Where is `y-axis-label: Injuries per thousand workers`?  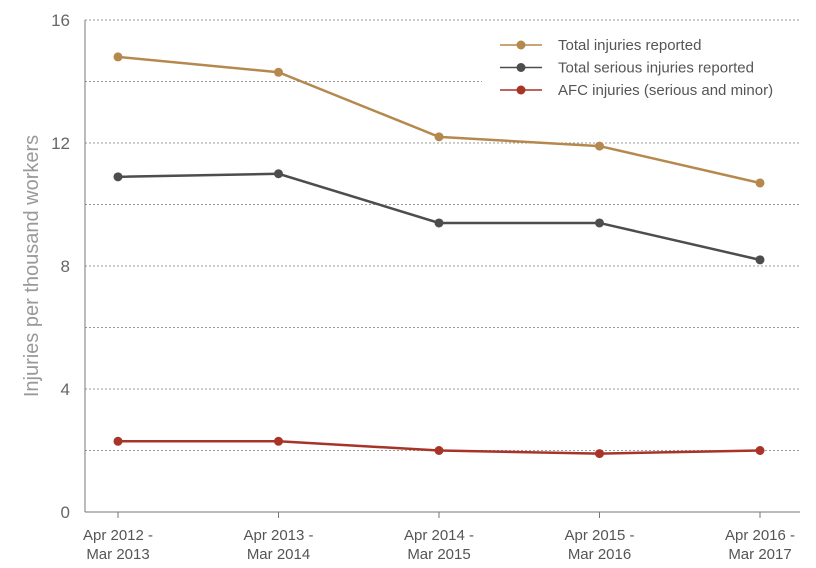 y-axis-label: Injuries per thousand workers is located at coordinates (32, 266).